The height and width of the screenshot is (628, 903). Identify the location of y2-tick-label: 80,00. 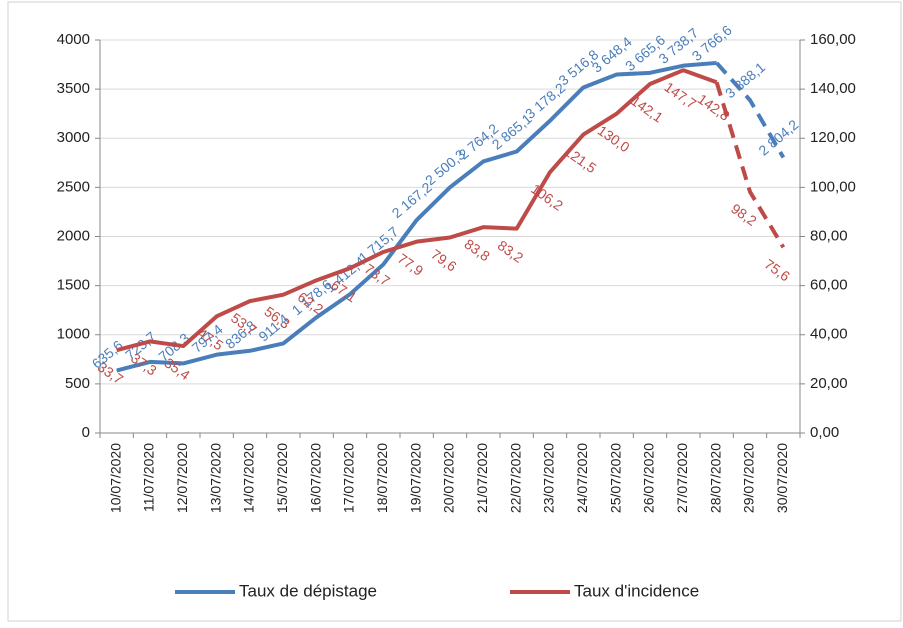
(829, 235).